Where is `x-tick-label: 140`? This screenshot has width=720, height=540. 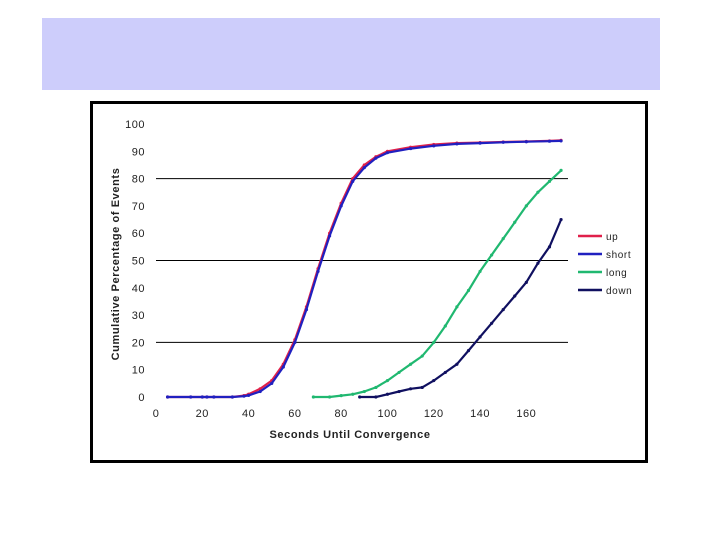 x-tick-label: 140 is located at coordinates (480, 414).